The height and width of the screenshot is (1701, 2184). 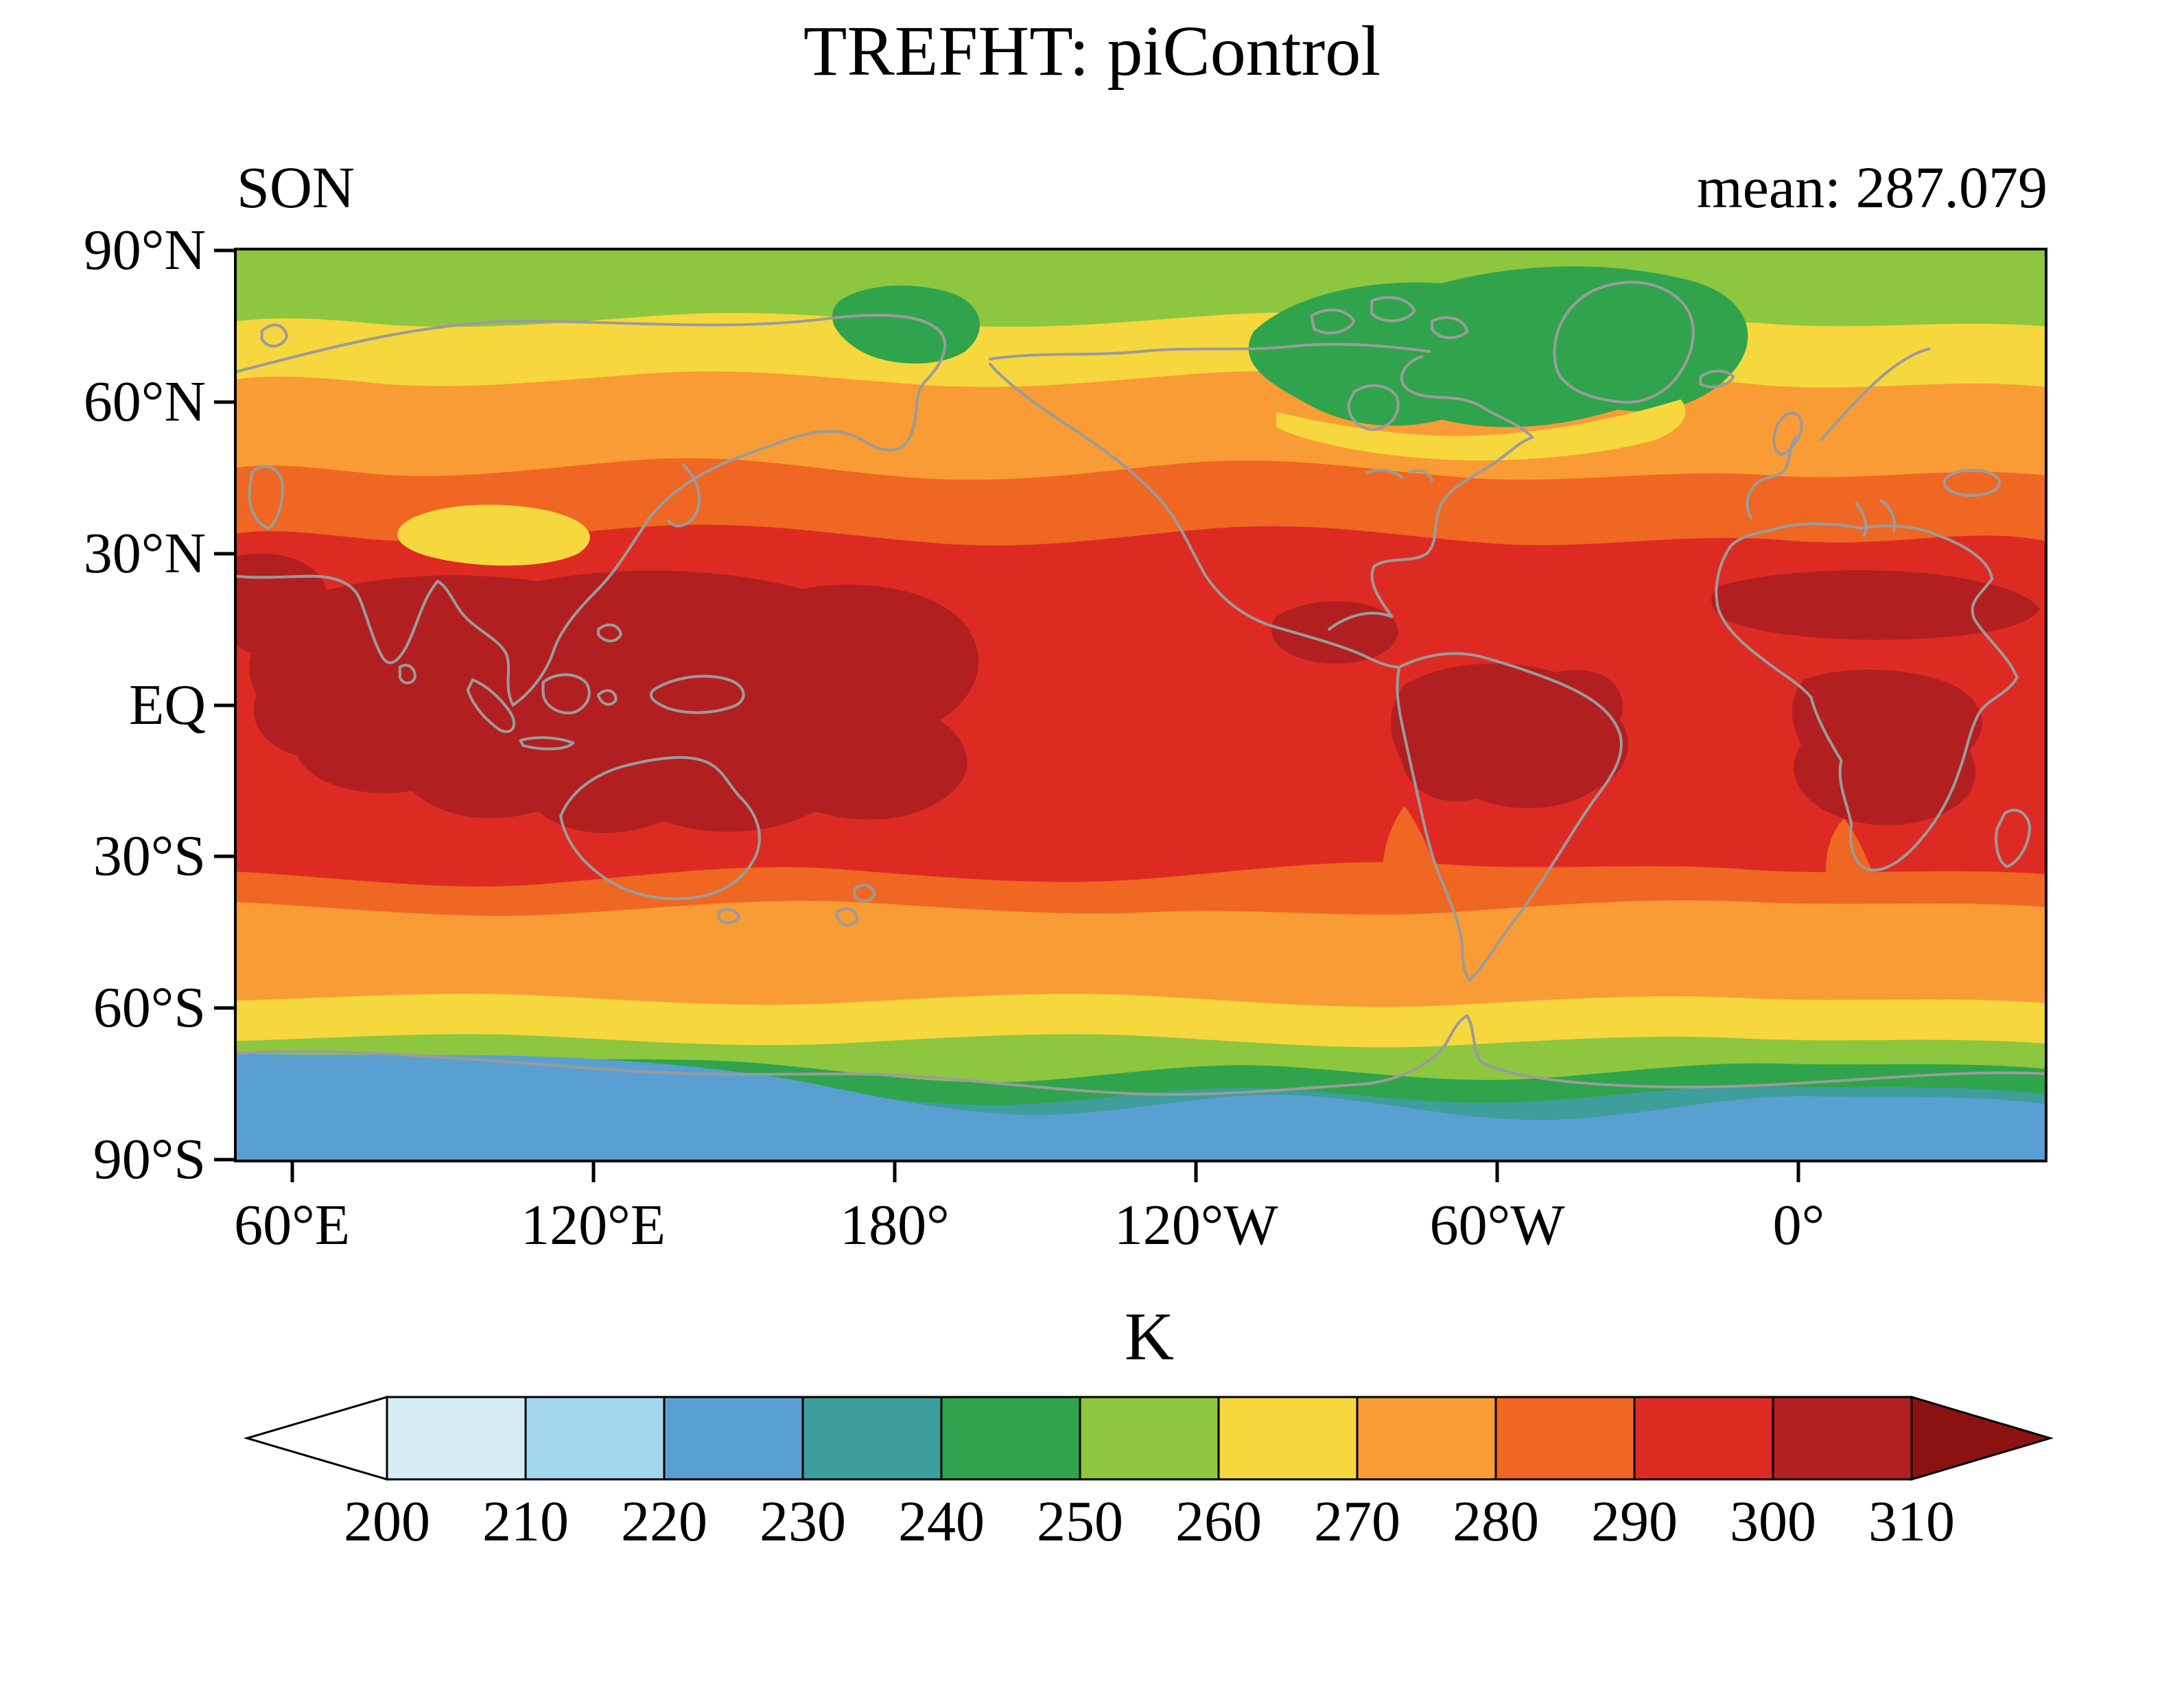 I want to click on colorbar-tick-label: 210, so click(x=525, y=1521).